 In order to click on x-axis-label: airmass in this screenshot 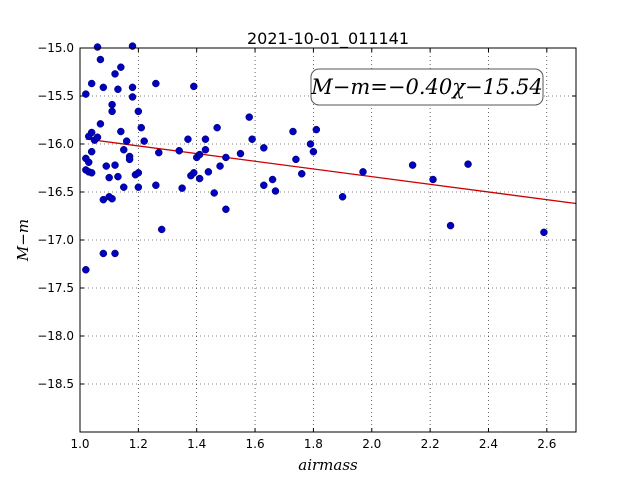, I will do `click(328, 465)`.